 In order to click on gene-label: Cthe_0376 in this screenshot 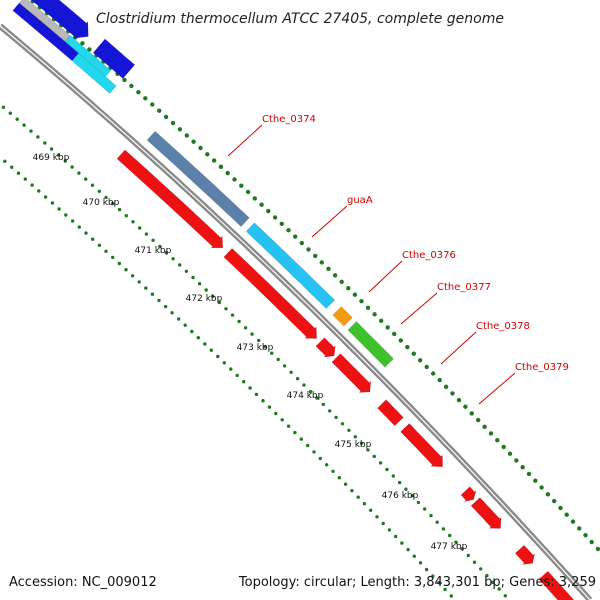, I will do `click(429, 255)`.